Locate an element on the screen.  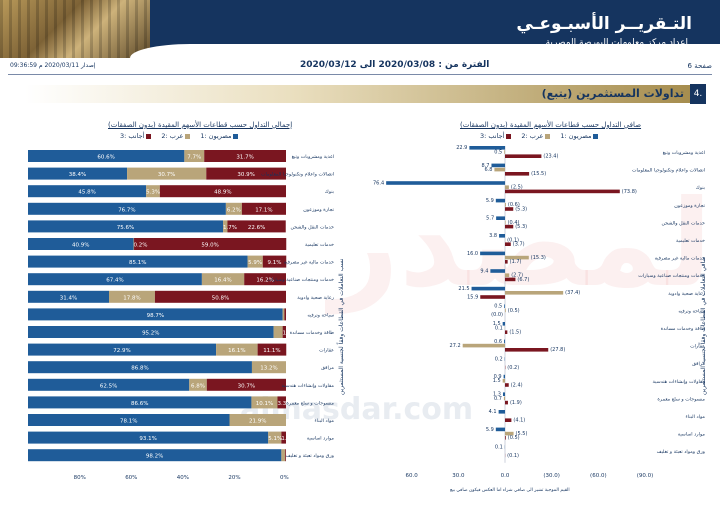
left-sector-label: خدمات ومنتجات صناعية وسيارات is located at coordinates (300, 280).